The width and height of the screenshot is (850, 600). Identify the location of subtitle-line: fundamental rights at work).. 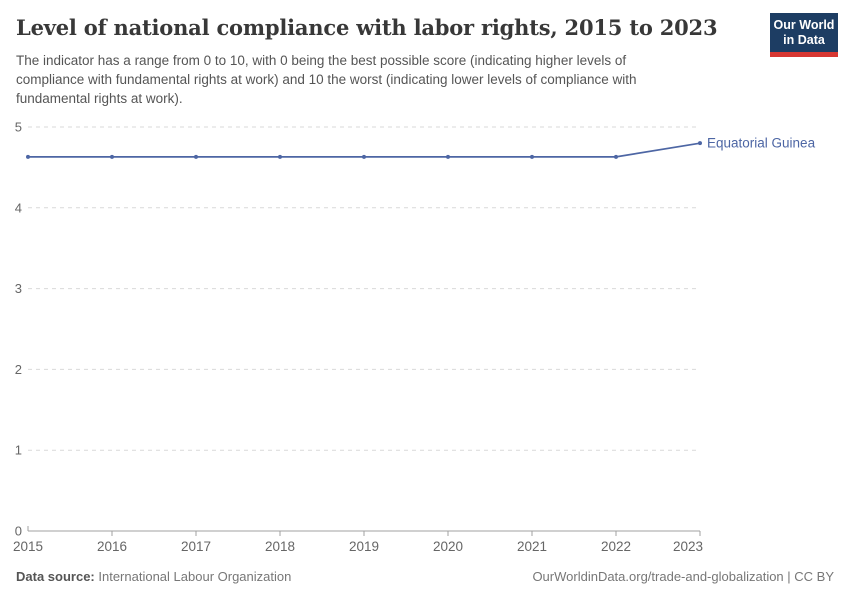
(99, 98).